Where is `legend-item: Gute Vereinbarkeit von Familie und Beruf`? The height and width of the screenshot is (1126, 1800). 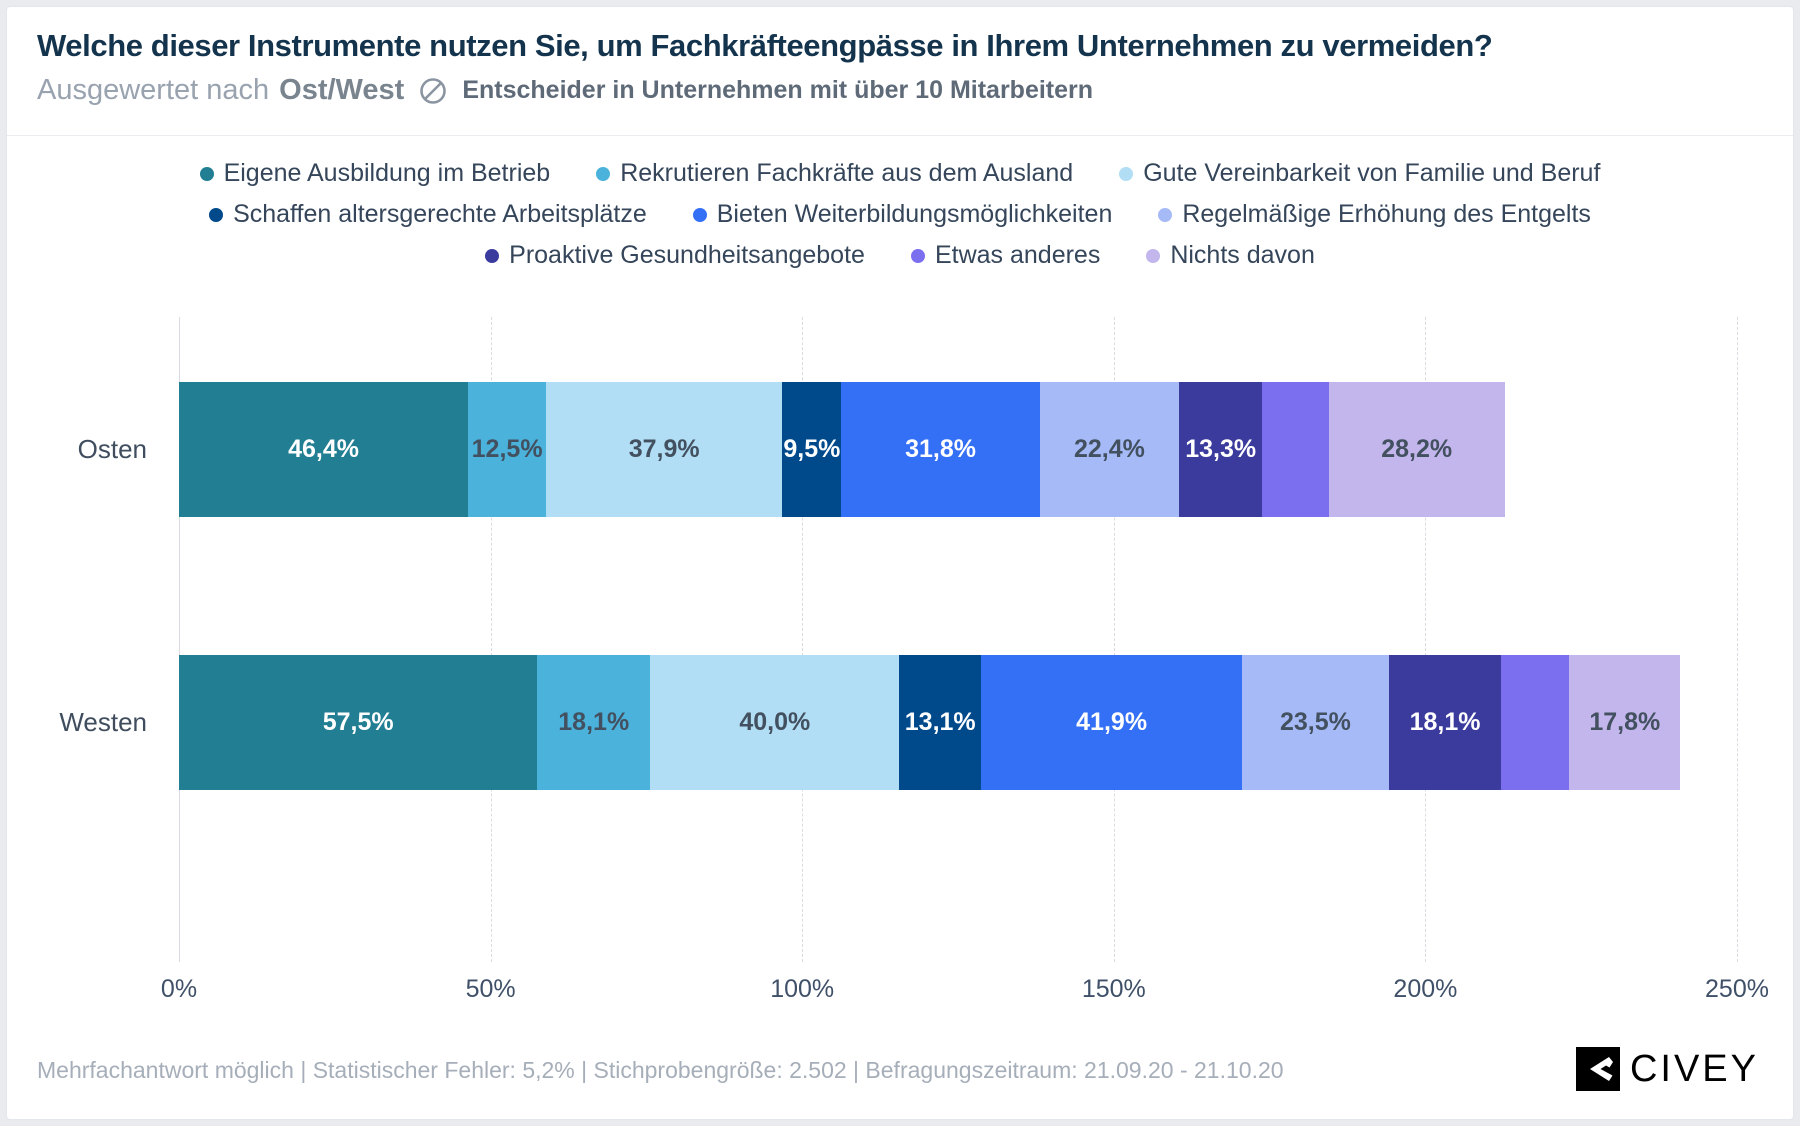 legend-item: Gute Vereinbarkeit von Familie und Beruf is located at coordinates (1359, 173).